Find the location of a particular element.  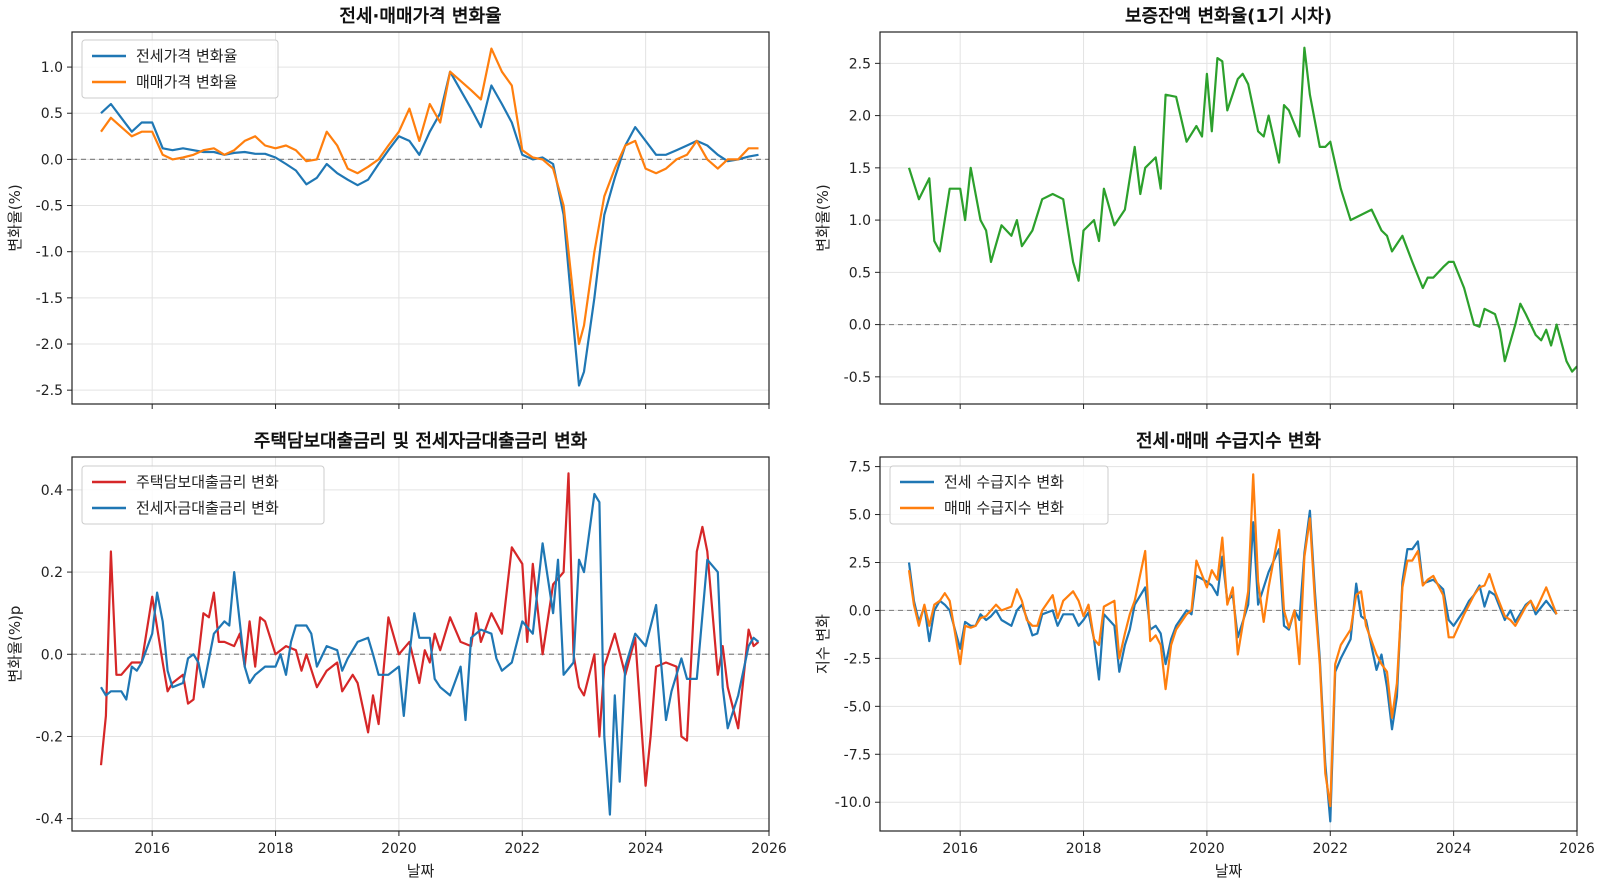

y-tick-label: 0.2 is located at coordinates (52, 573).